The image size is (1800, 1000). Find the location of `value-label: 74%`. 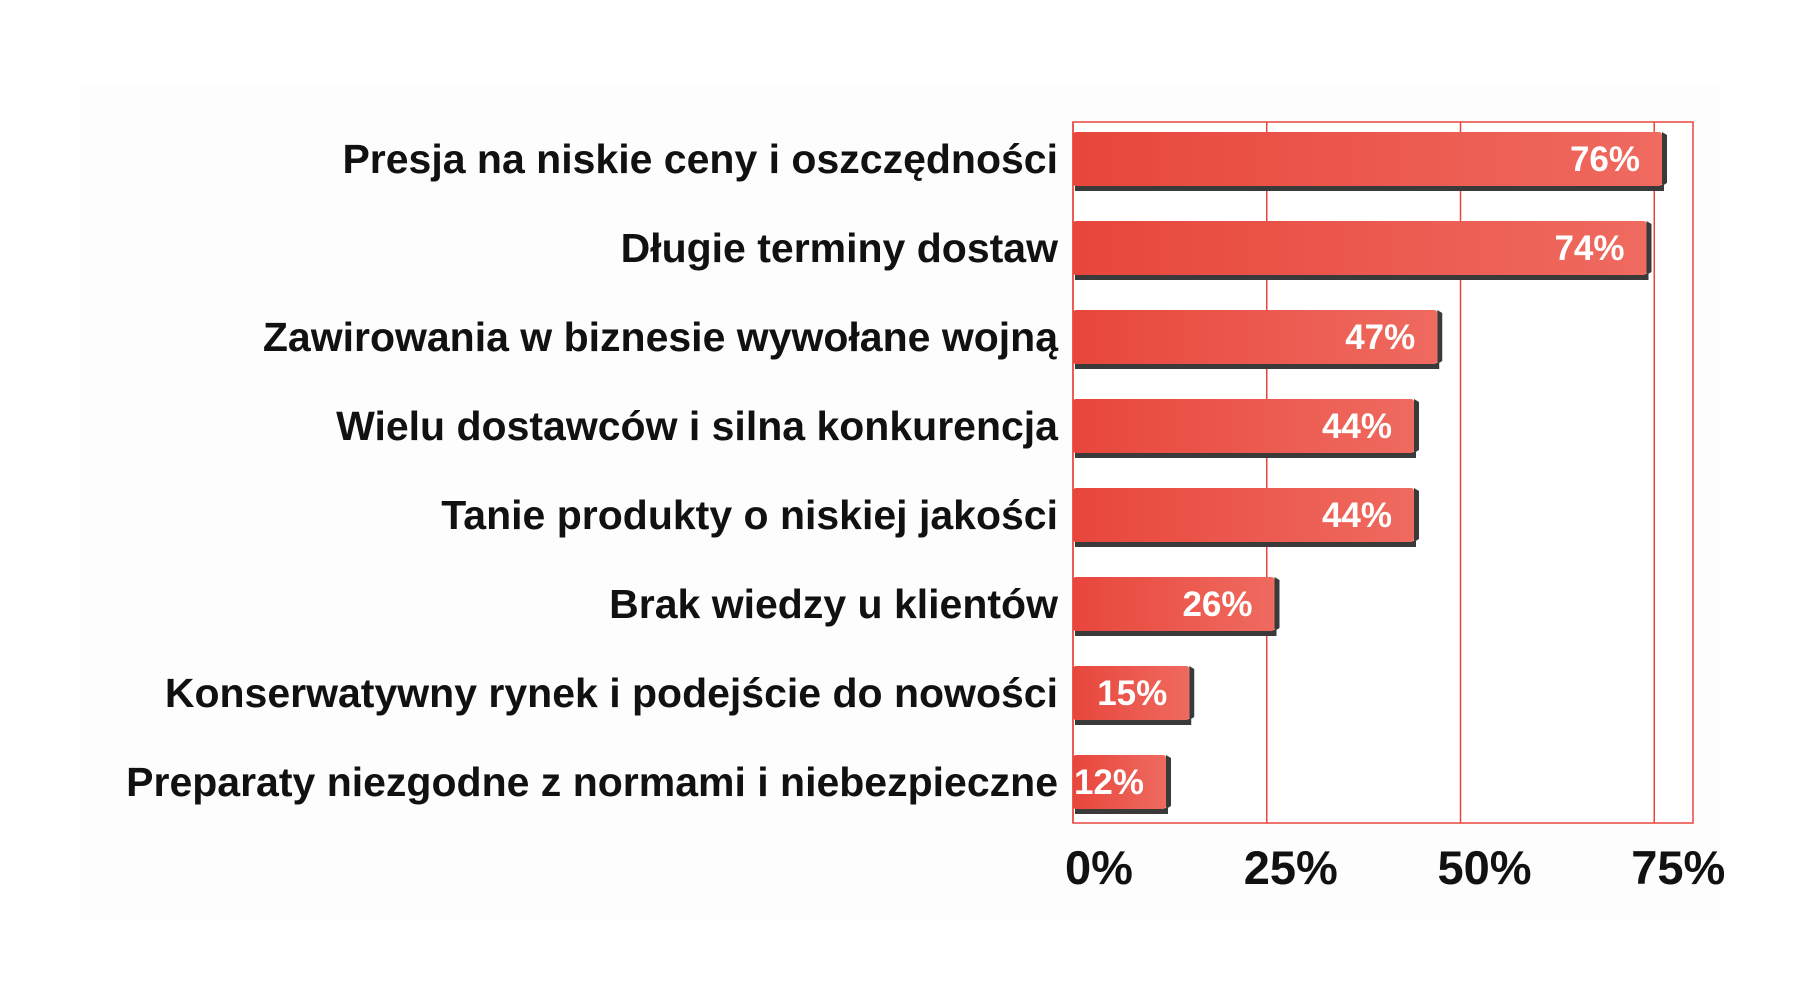

value-label: 74% is located at coordinates (1589, 248).